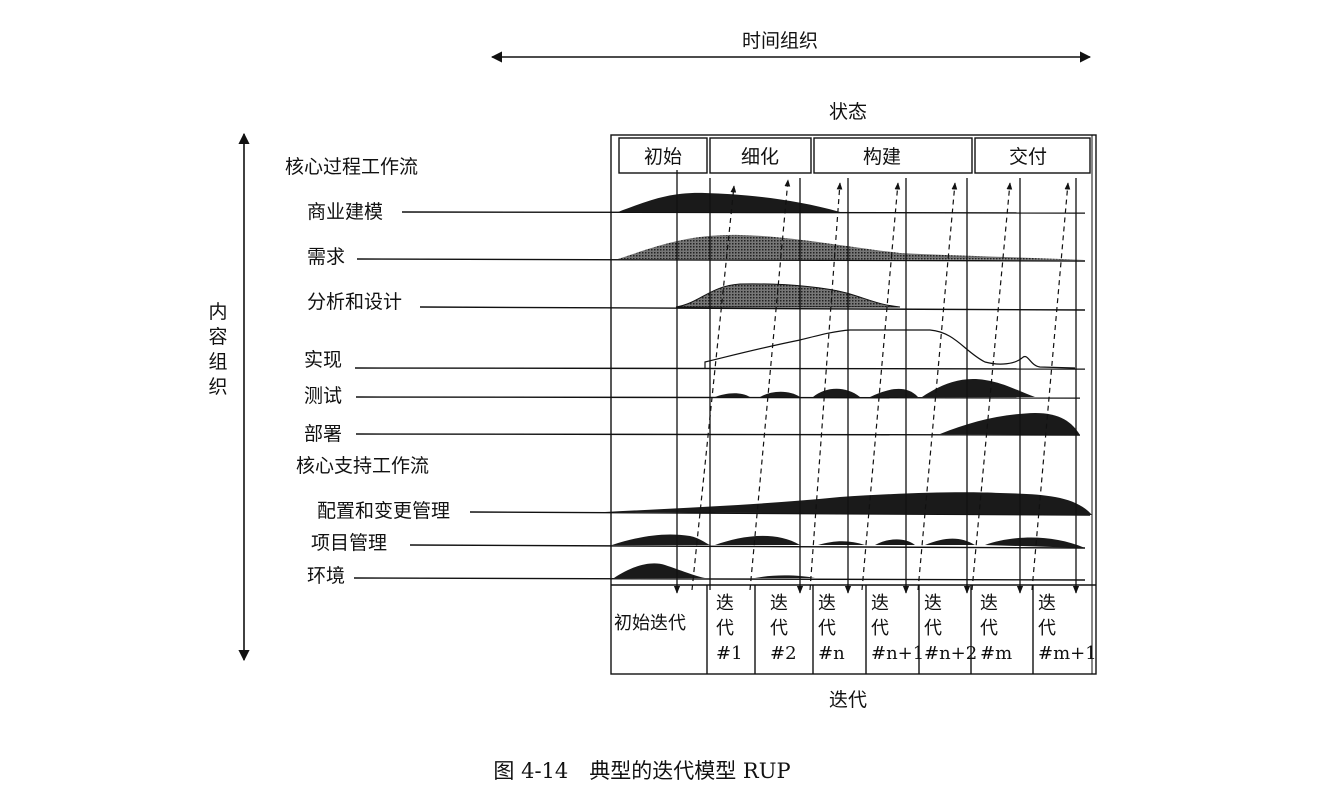 Image resolution: width=1336 pixels, height=811 pixels. What do you see at coordinates (326, 257) in the screenshot?
I see `workflow-label-requirements: 需求` at bounding box center [326, 257].